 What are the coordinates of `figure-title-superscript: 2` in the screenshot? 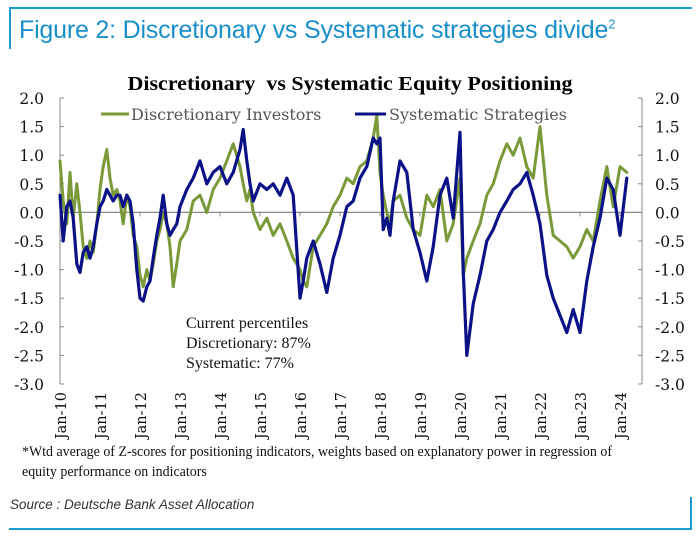 It's located at (612, 24).